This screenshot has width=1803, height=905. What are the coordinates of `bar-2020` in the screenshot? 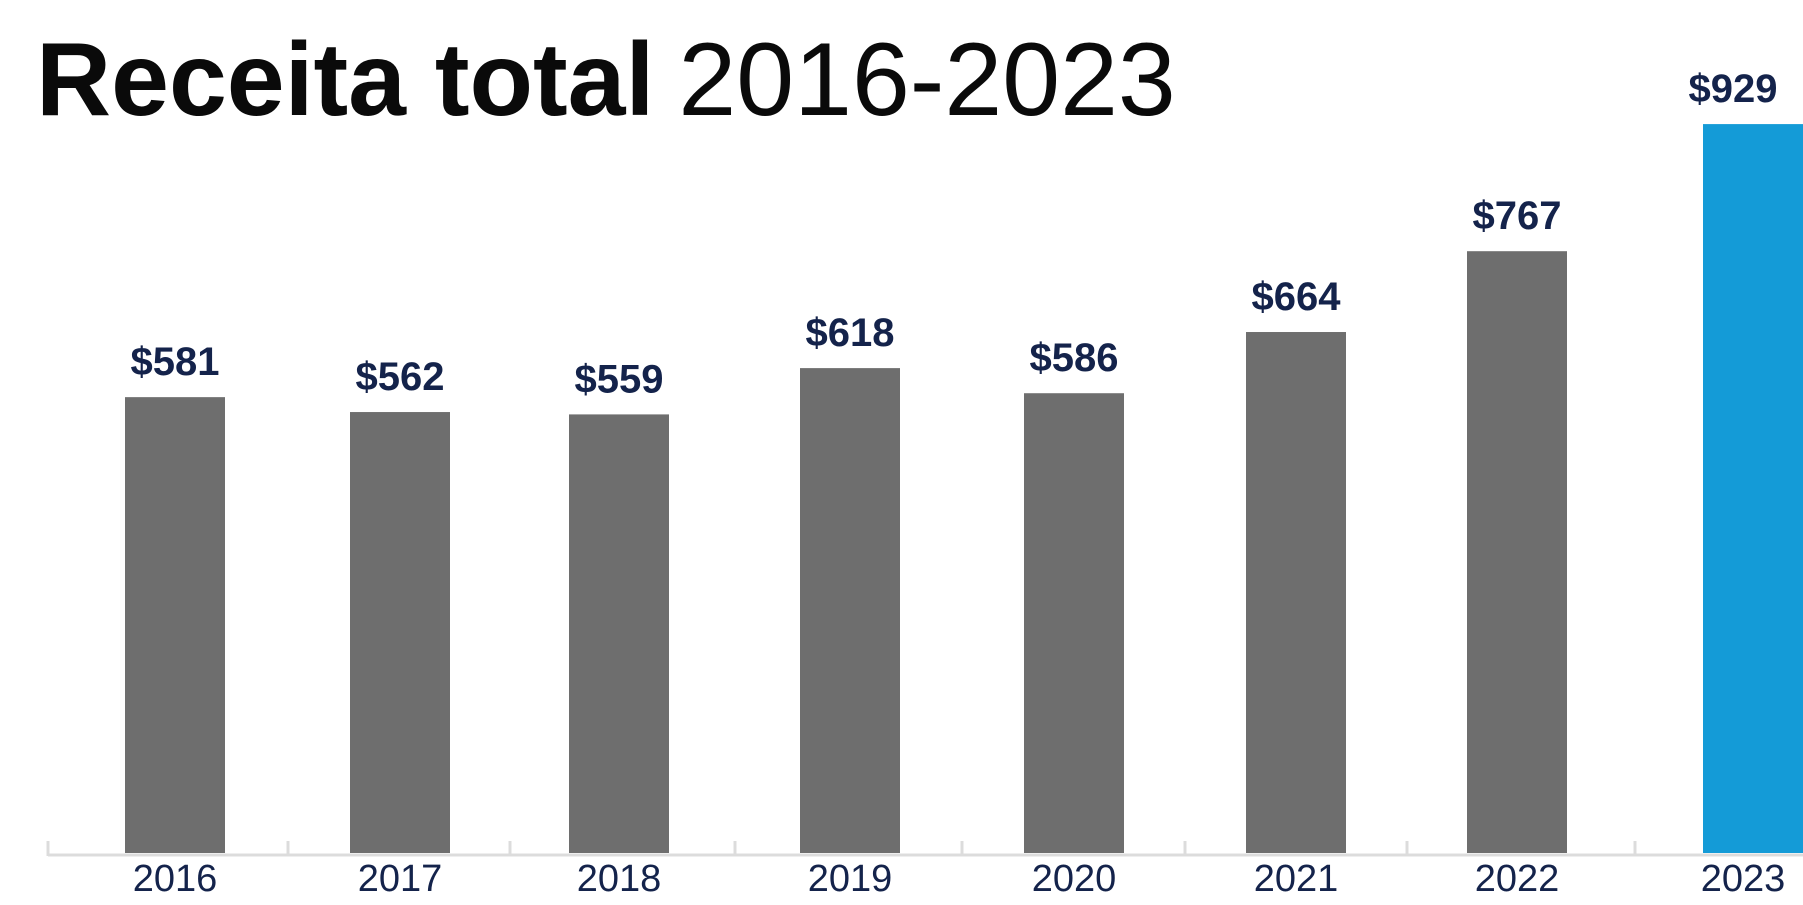 It's located at (1074, 623).